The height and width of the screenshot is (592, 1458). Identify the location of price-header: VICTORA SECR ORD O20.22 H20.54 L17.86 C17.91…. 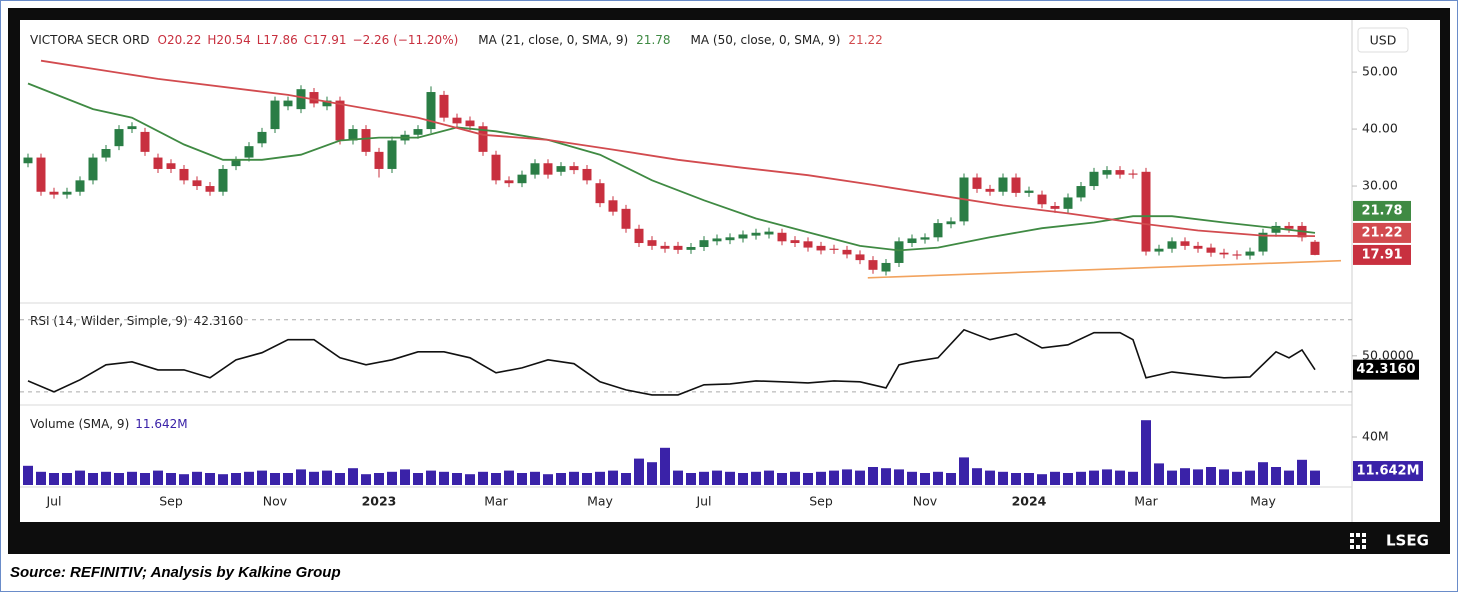
(456, 40).